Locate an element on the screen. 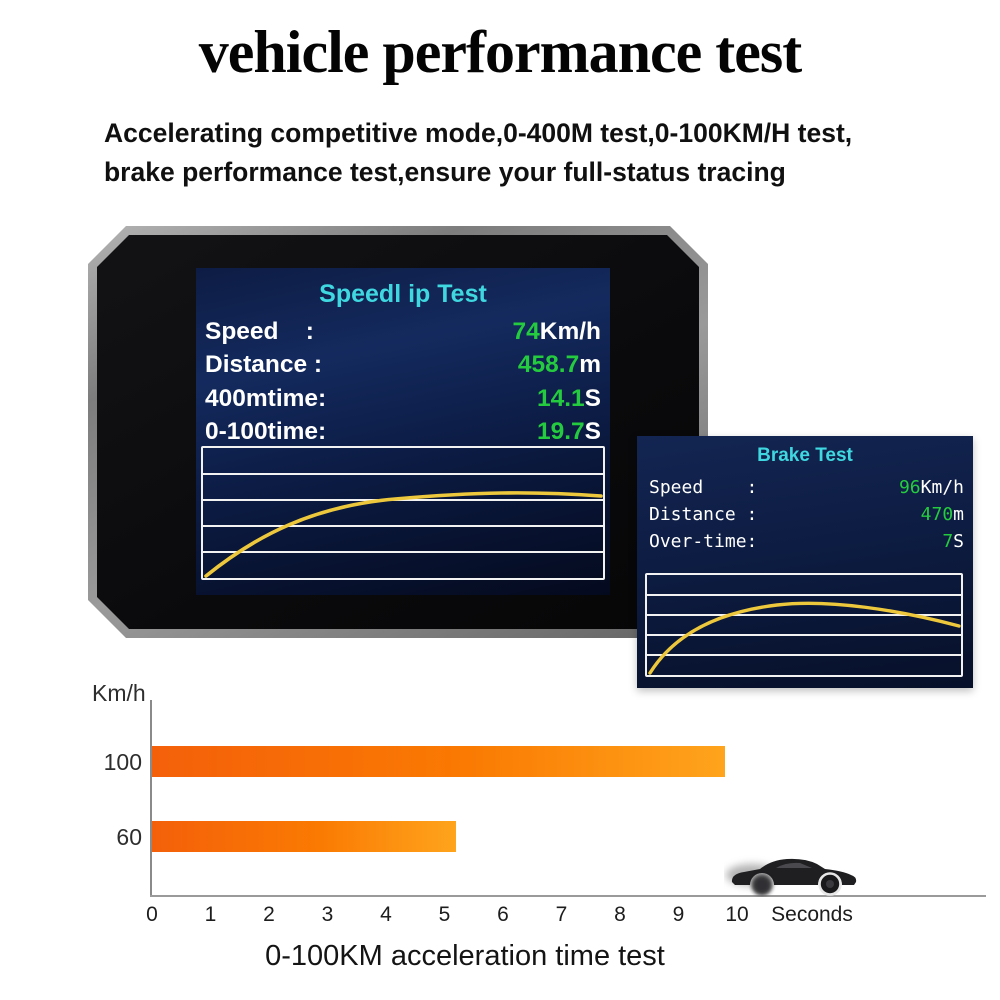 The width and height of the screenshot is (1000, 1000). readout-row-0-100time: 0-100time: 19.7S is located at coordinates (403, 433).